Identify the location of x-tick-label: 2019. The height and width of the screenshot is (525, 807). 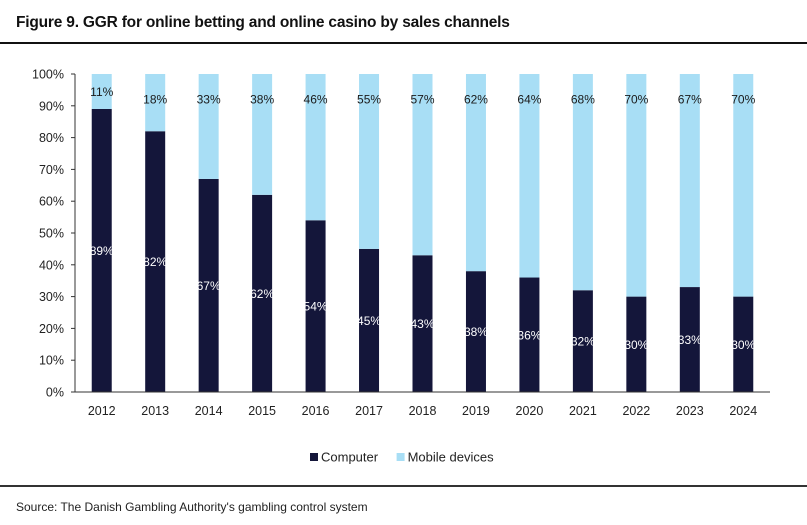
(476, 411).